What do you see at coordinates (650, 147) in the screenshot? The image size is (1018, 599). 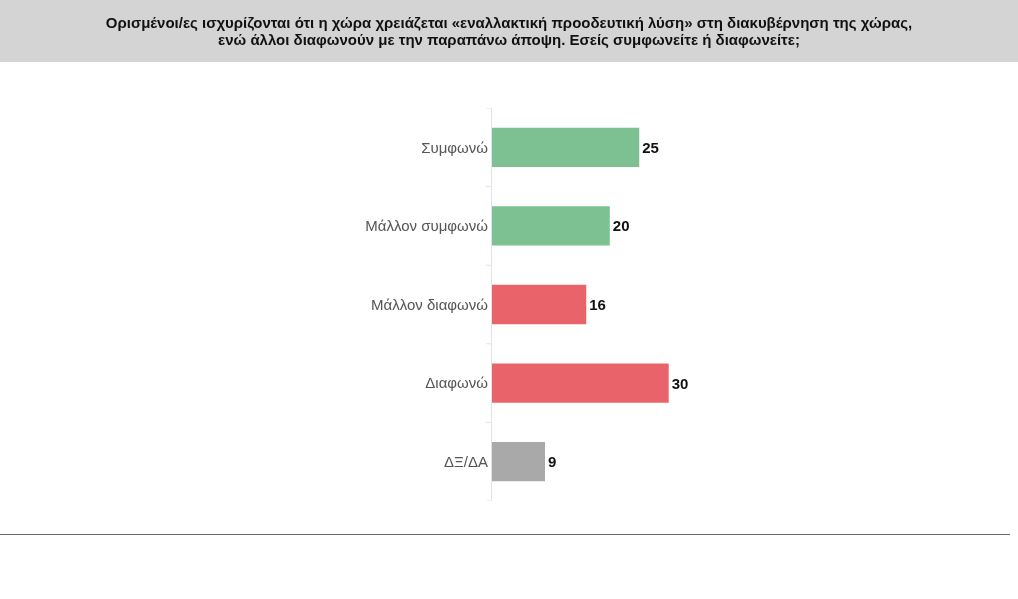 I see `data-label: 25` at bounding box center [650, 147].